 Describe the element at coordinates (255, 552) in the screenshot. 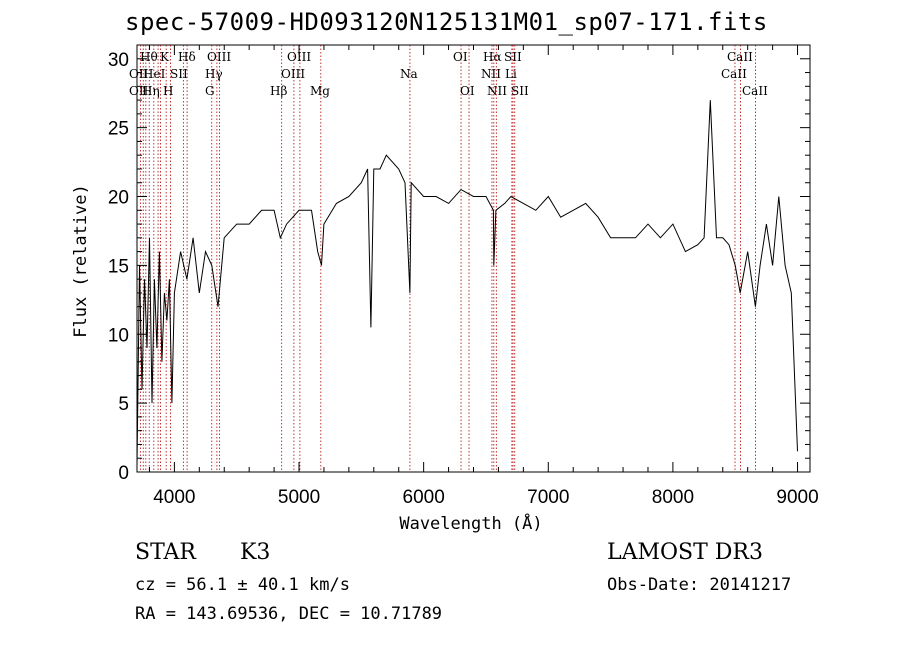

I see `spectral-subclass: K3` at that location.